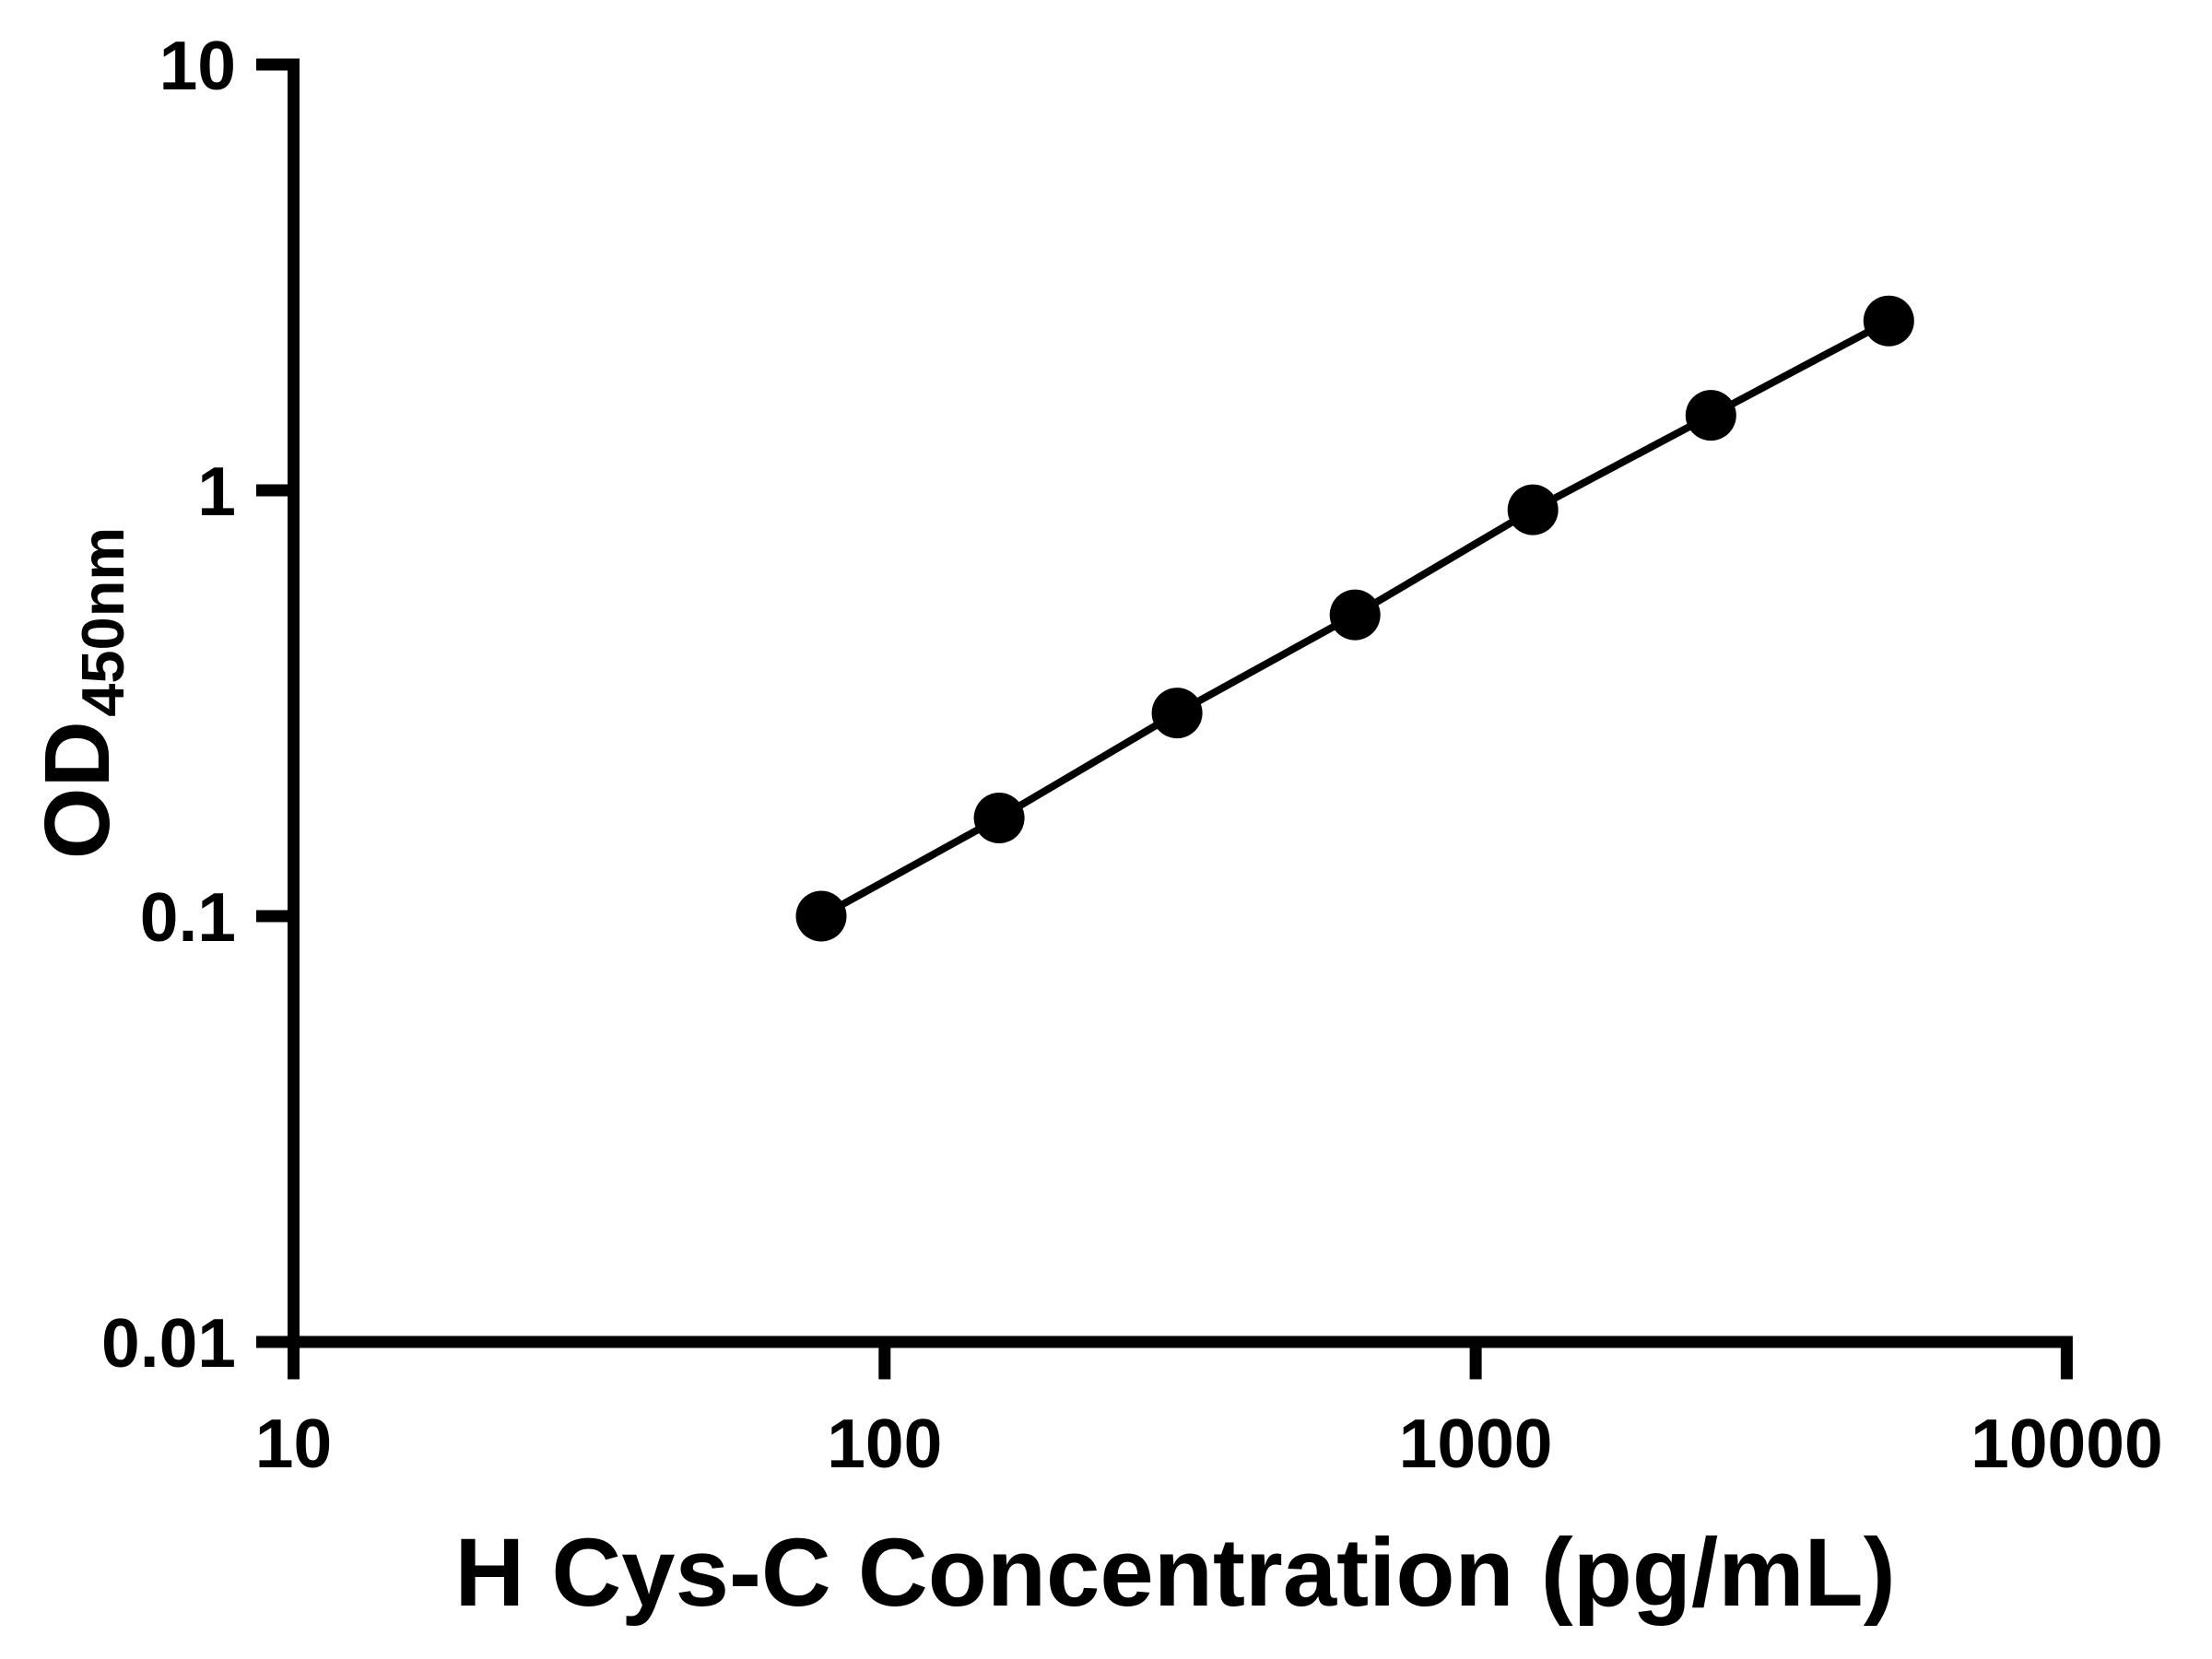 This screenshot has width=2212, height=1659. Describe the element at coordinates (168, 1343) in the screenshot. I see `y-tick-label: 0.01` at that location.